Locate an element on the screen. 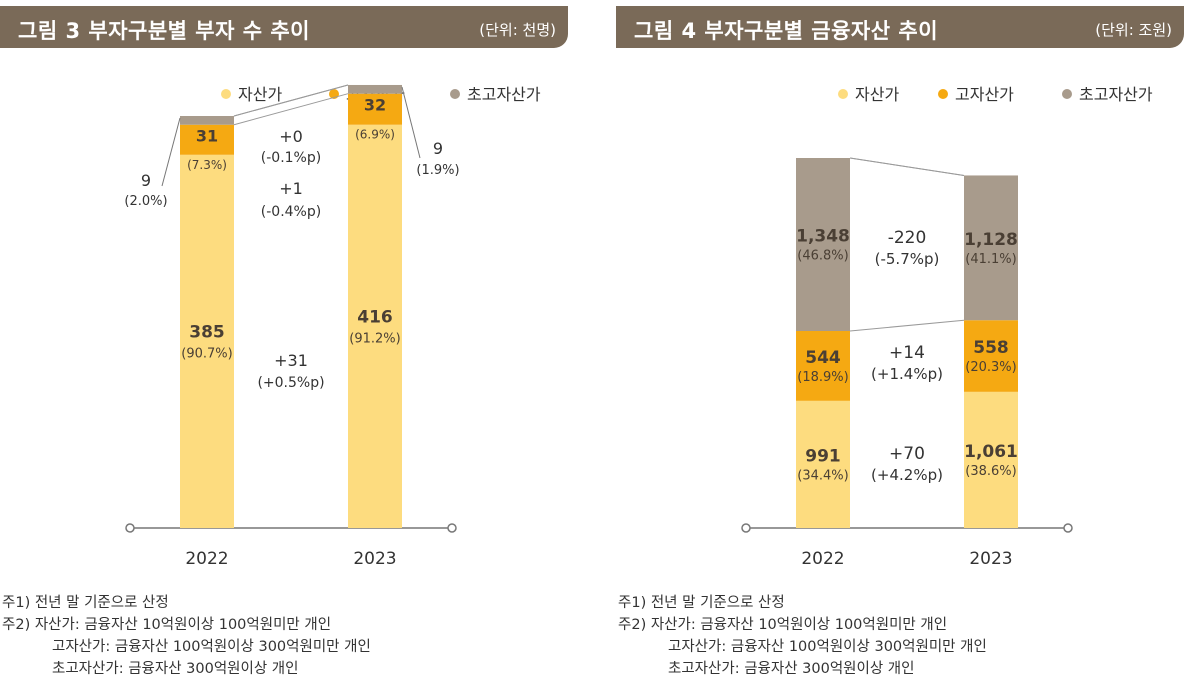 Image resolution: width=1200 pixels, height=694 pixels. chart-title: 그림 4 부자구분별 금융자산 추이 is located at coordinates (786, 31).